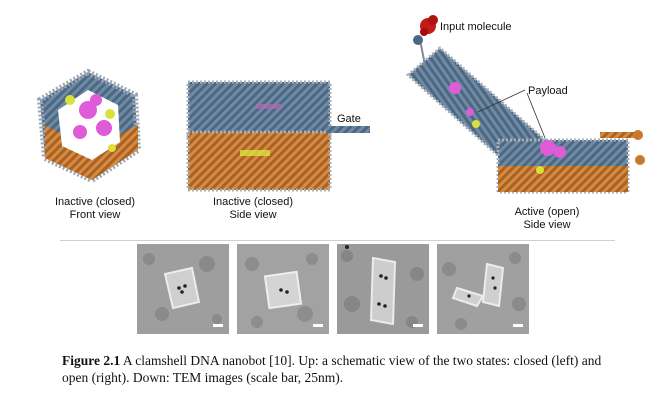  What do you see at coordinates (476, 27) in the screenshot?
I see `label-input-molecule: Input molecule` at bounding box center [476, 27].